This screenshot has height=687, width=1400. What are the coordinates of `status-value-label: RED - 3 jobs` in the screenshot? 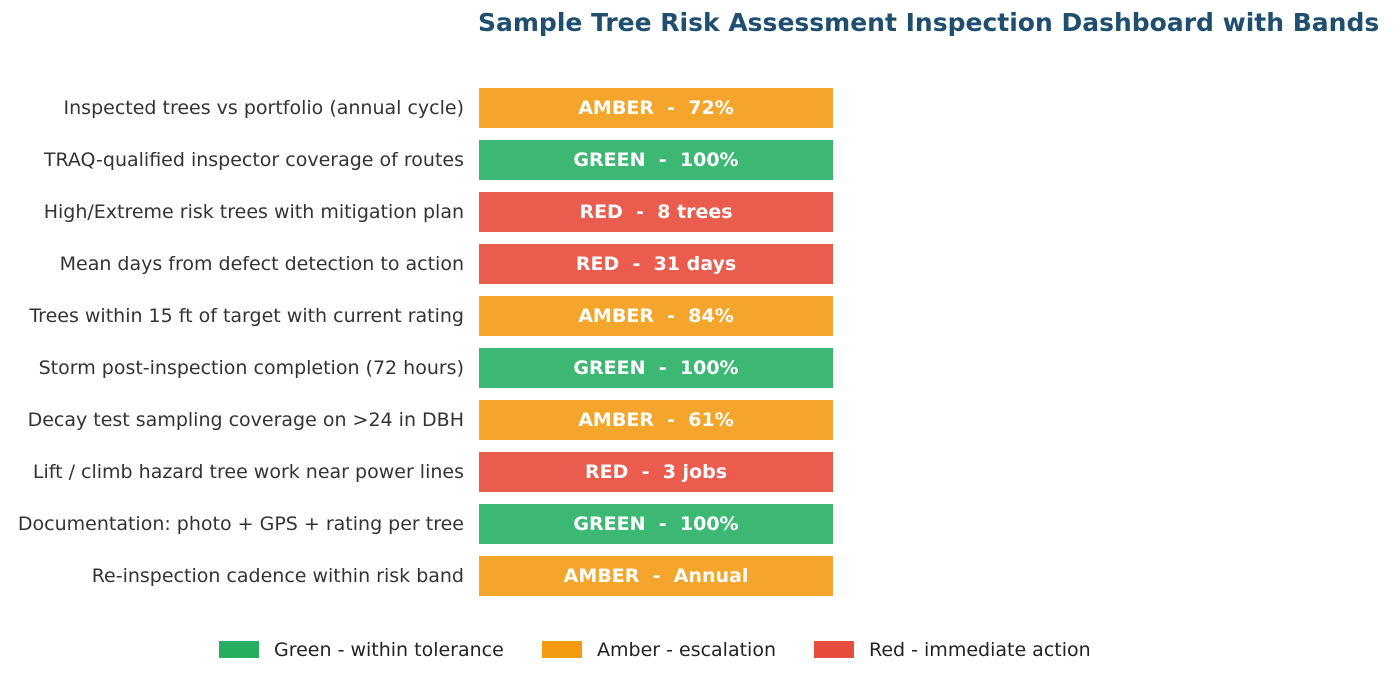 It's located at (656, 472).